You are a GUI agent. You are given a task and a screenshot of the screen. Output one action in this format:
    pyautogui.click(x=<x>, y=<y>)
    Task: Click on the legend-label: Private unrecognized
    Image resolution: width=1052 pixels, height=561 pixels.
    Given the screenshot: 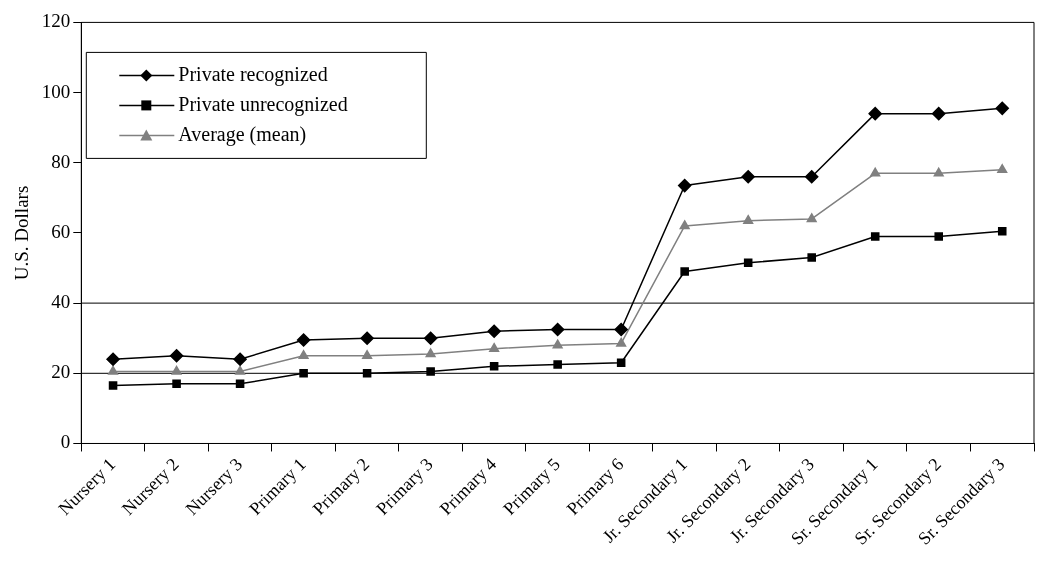 What is the action you would take?
    pyautogui.click(x=263, y=104)
    